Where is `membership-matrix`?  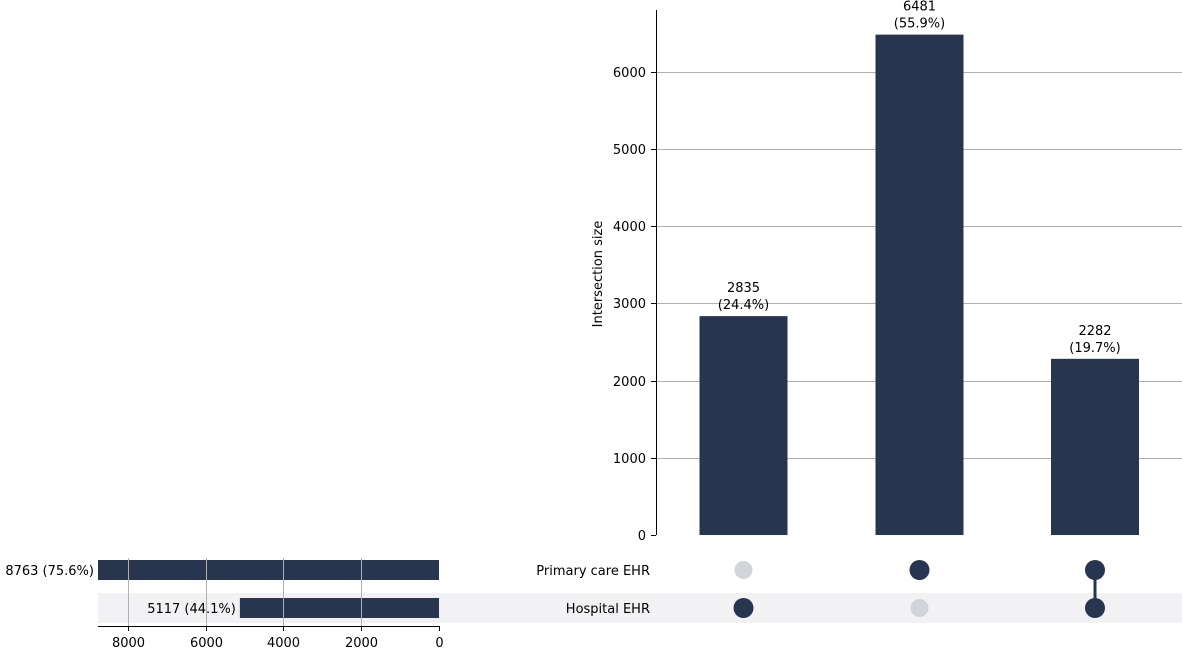
membership-matrix is located at coordinates (919, 589).